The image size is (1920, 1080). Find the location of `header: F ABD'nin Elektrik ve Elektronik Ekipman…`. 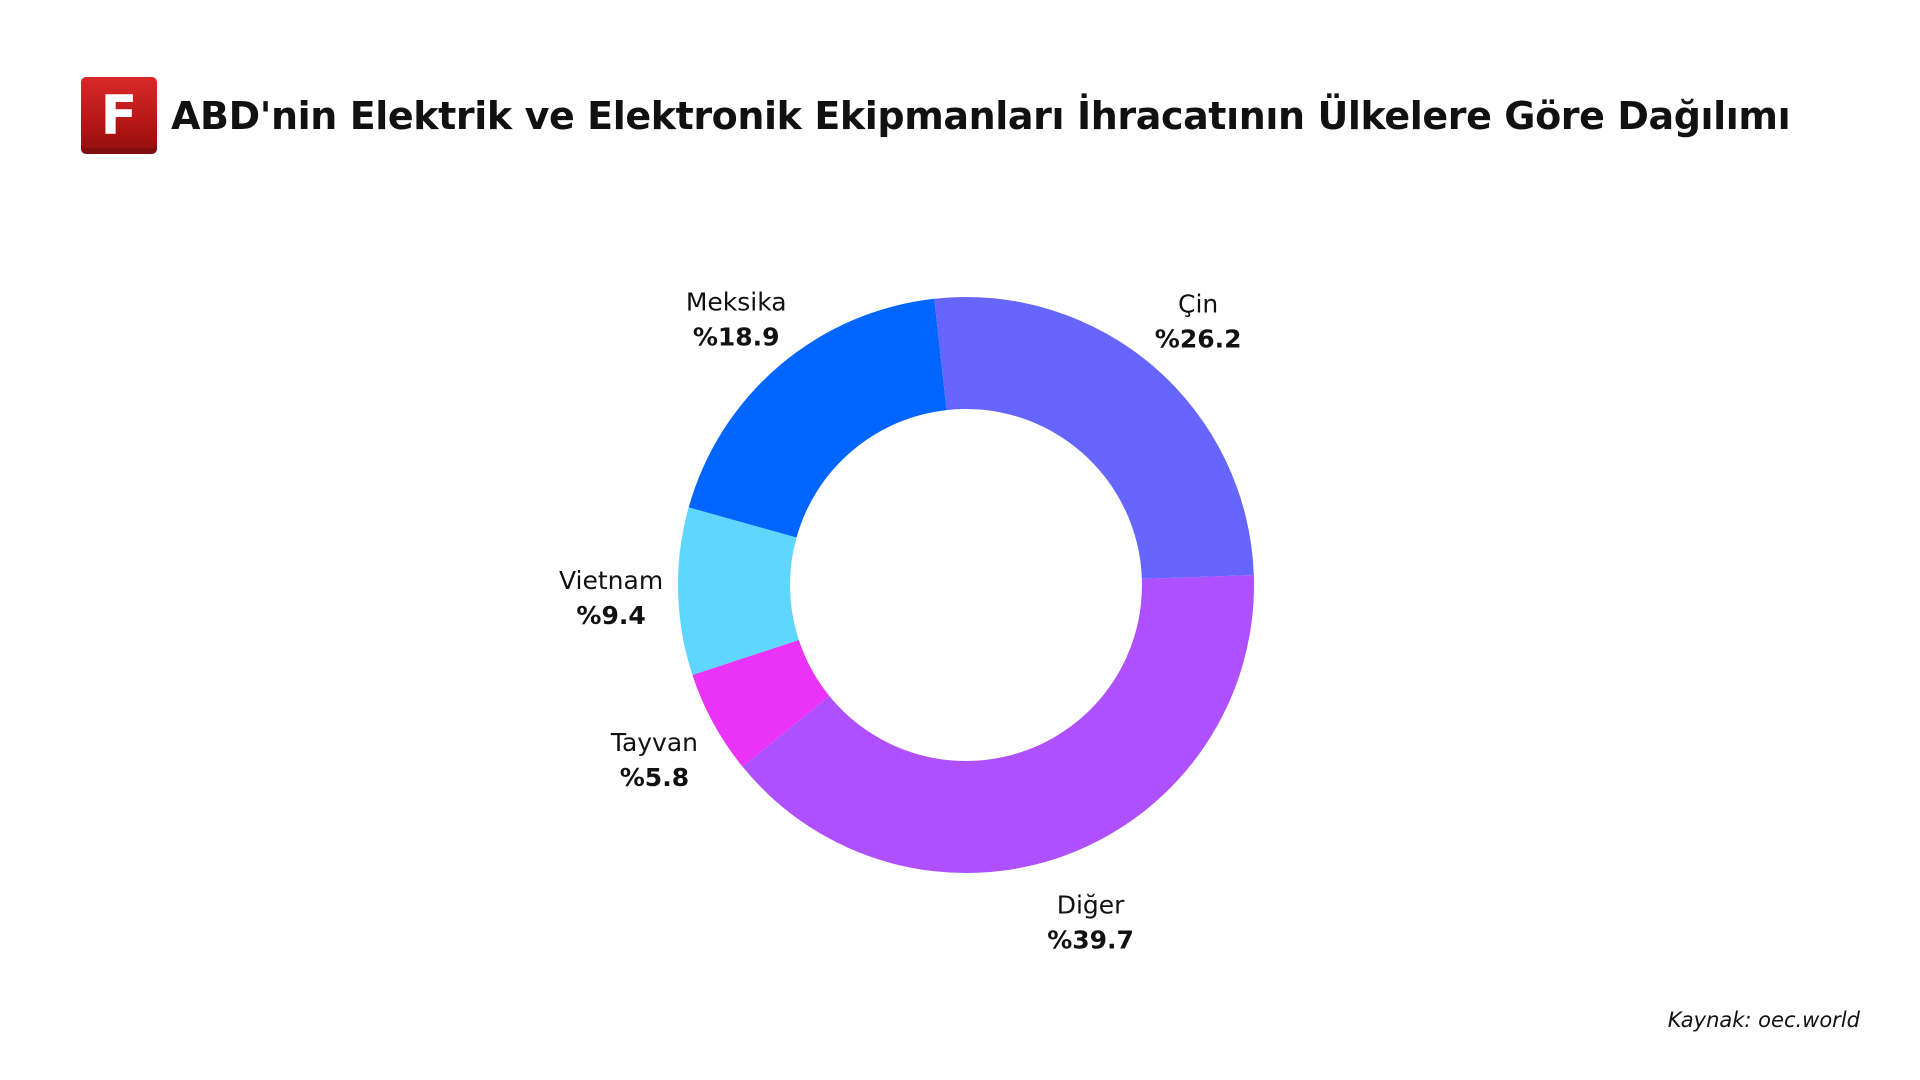

header: F ABD'nin Elektrik ve Elektronik Ekipman… is located at coordinates (936, 115).